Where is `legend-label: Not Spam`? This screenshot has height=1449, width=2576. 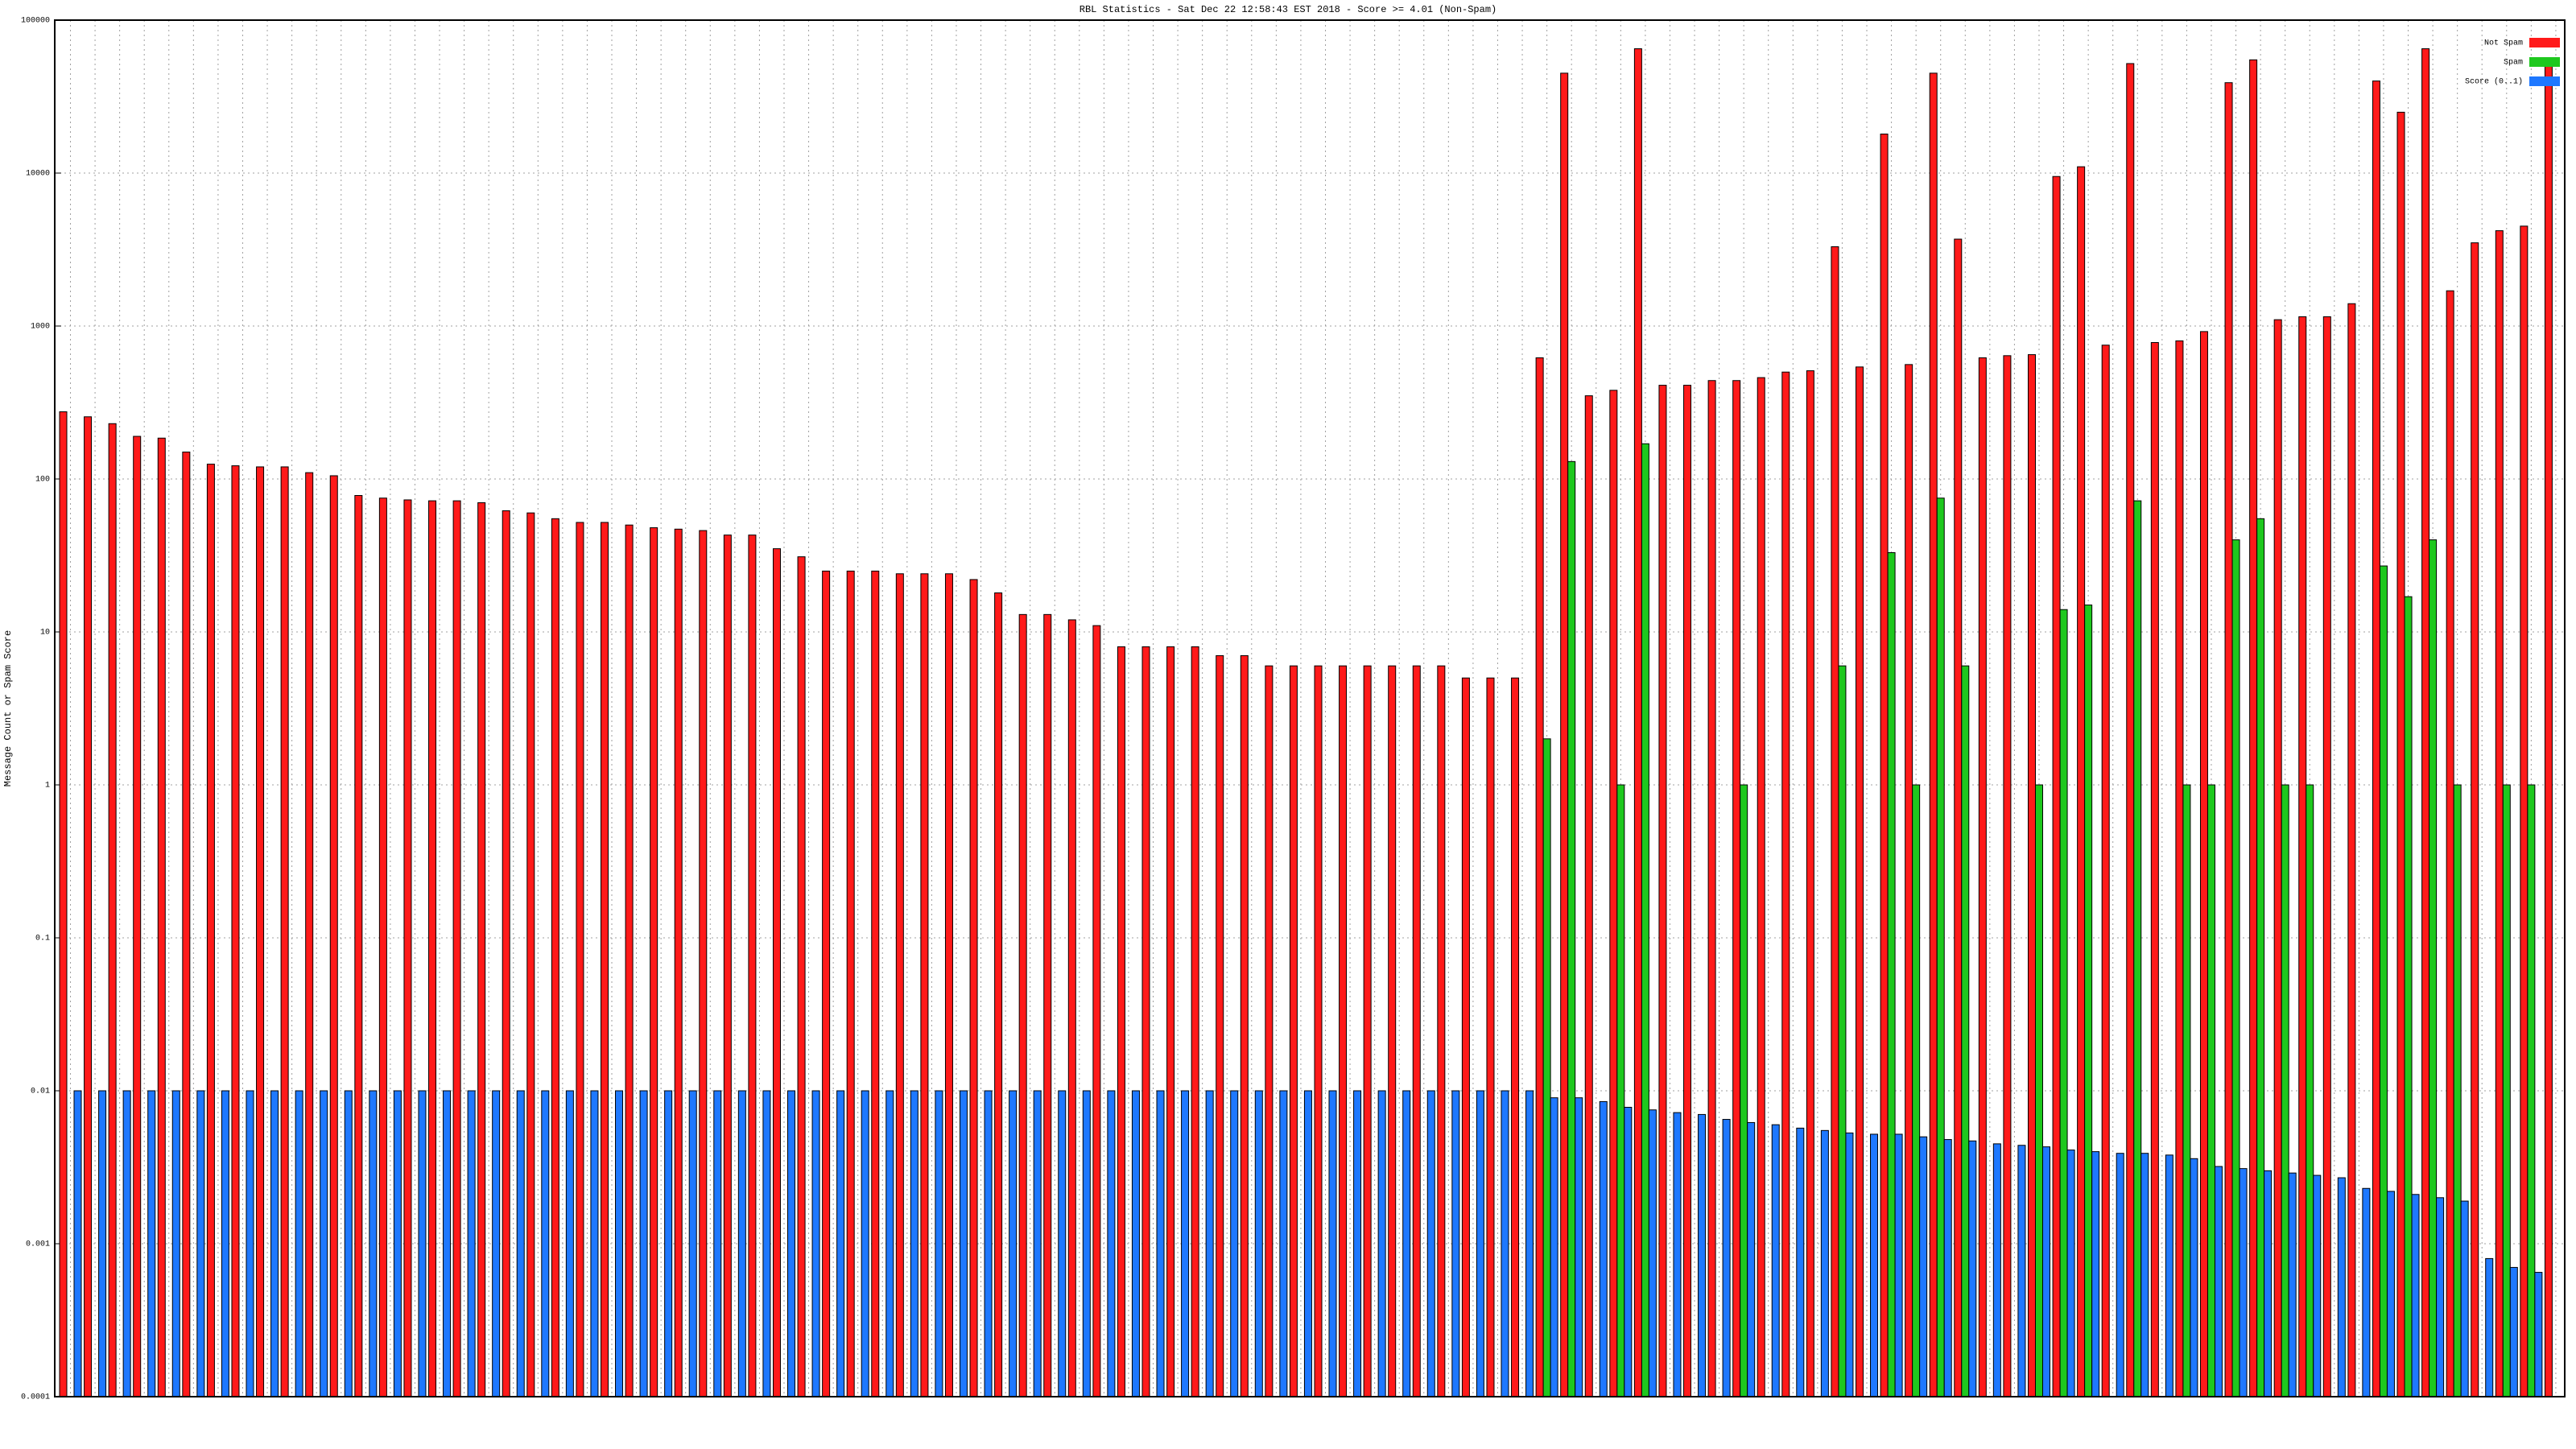
legend-label: Not Spam is located at coordinates (2503, 43).